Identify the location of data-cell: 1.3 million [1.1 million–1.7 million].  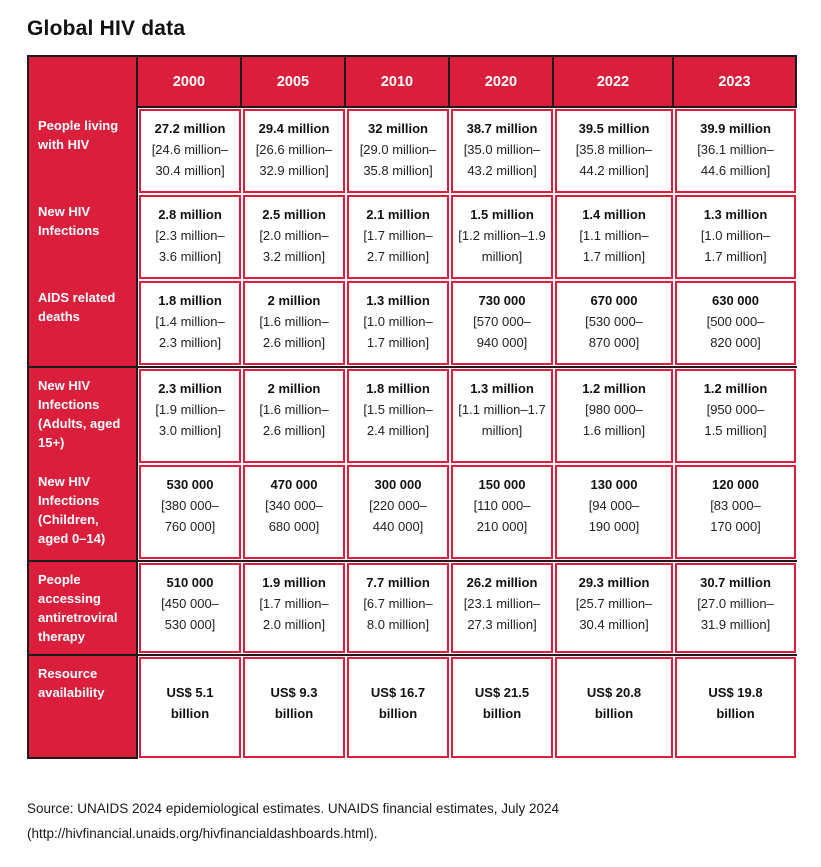
(502, 416).